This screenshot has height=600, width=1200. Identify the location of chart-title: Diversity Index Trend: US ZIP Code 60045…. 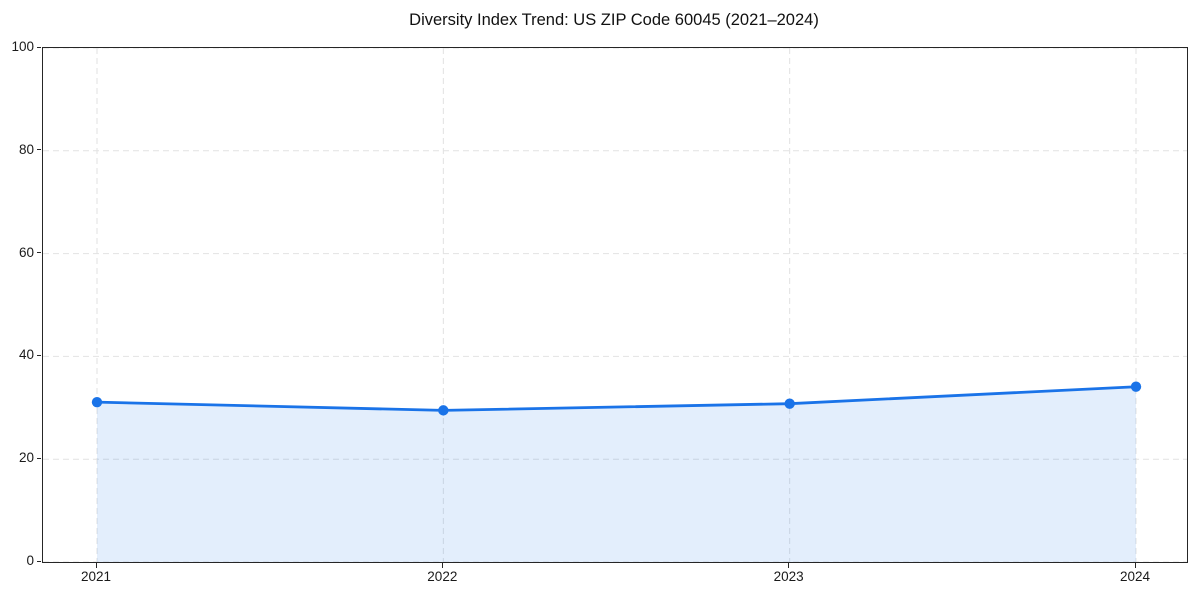
(614, 20).